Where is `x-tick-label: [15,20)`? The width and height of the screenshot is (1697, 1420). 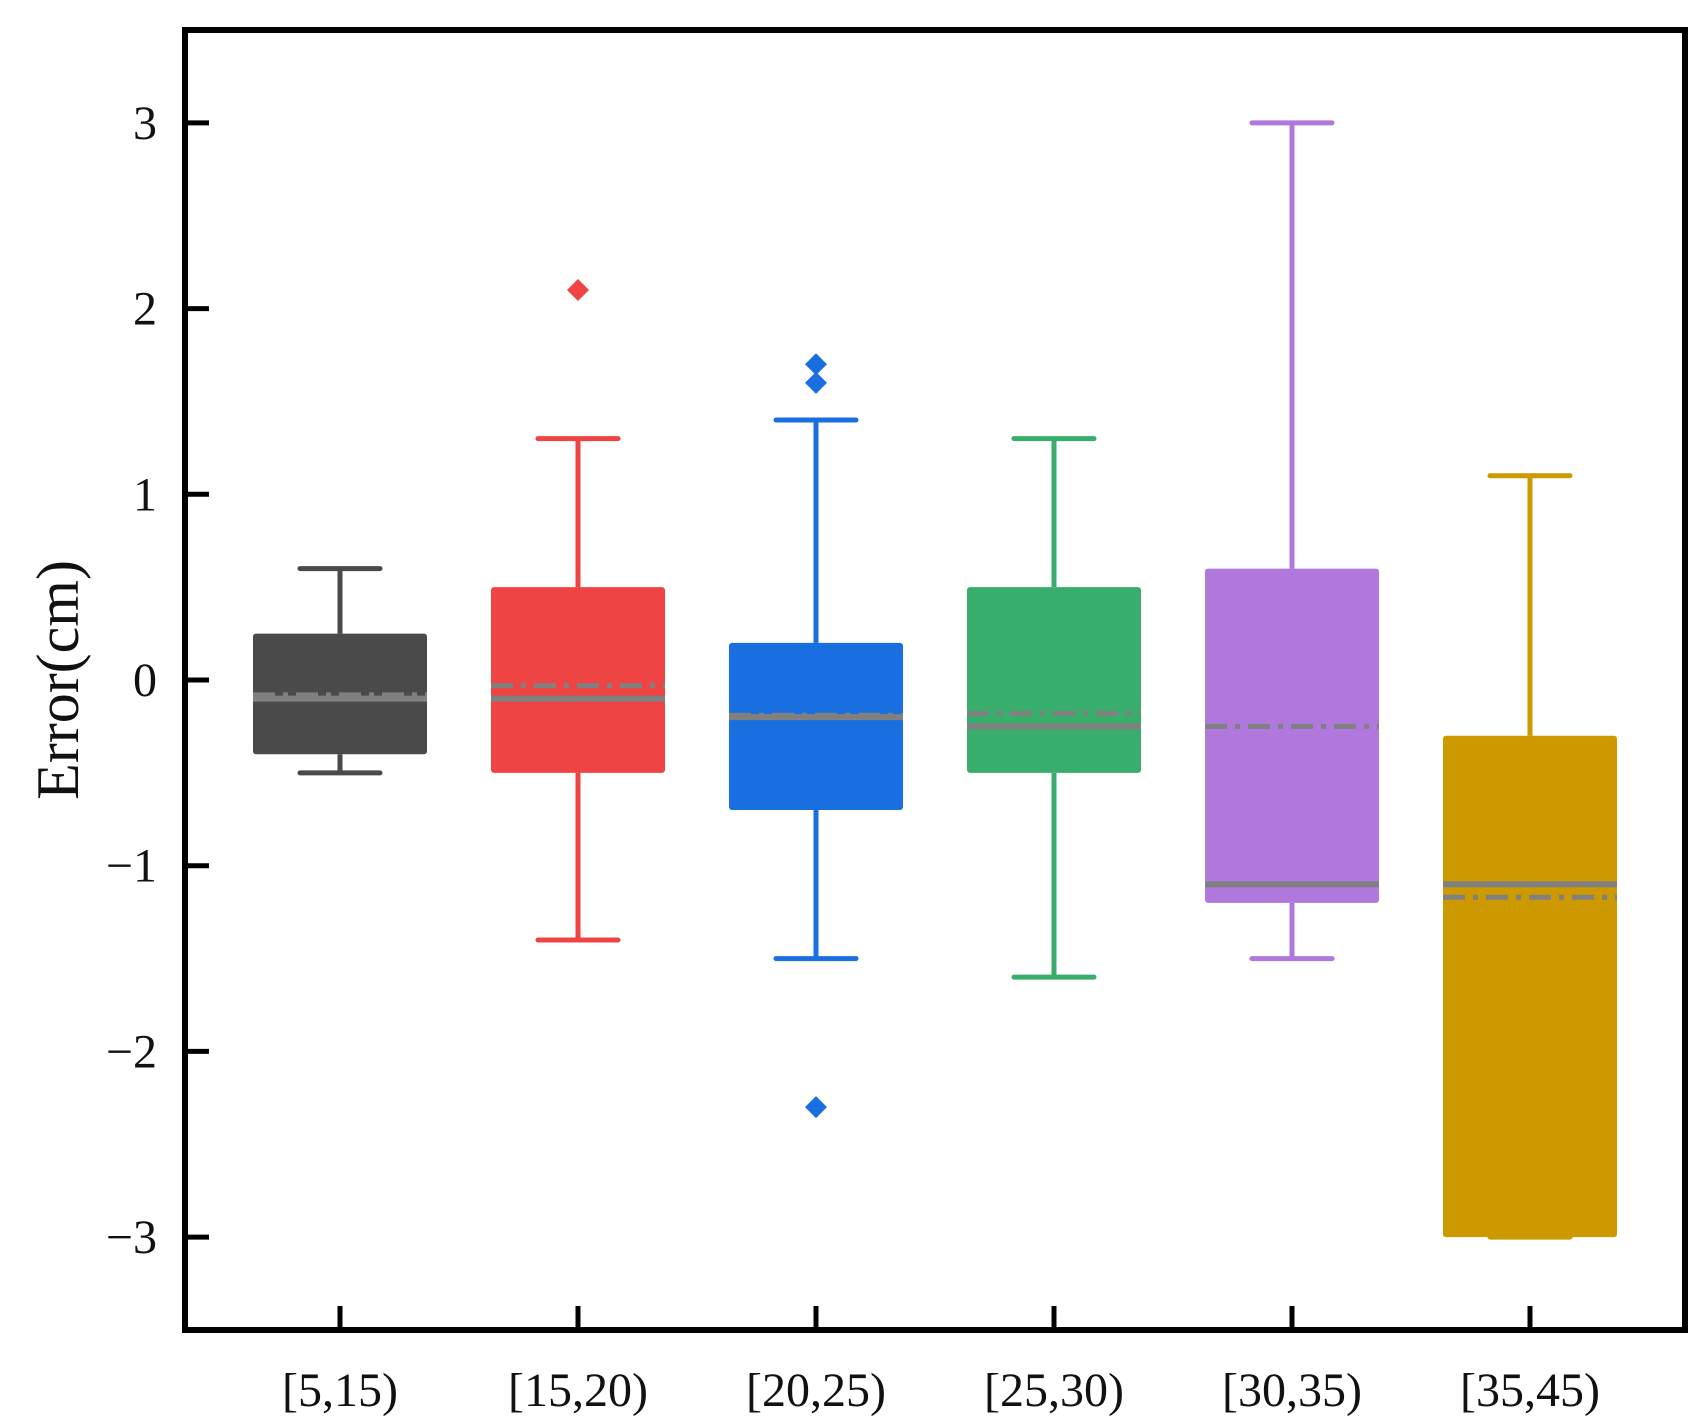
x-tick-label: [15,20) is located at coordinates (578, 1390).